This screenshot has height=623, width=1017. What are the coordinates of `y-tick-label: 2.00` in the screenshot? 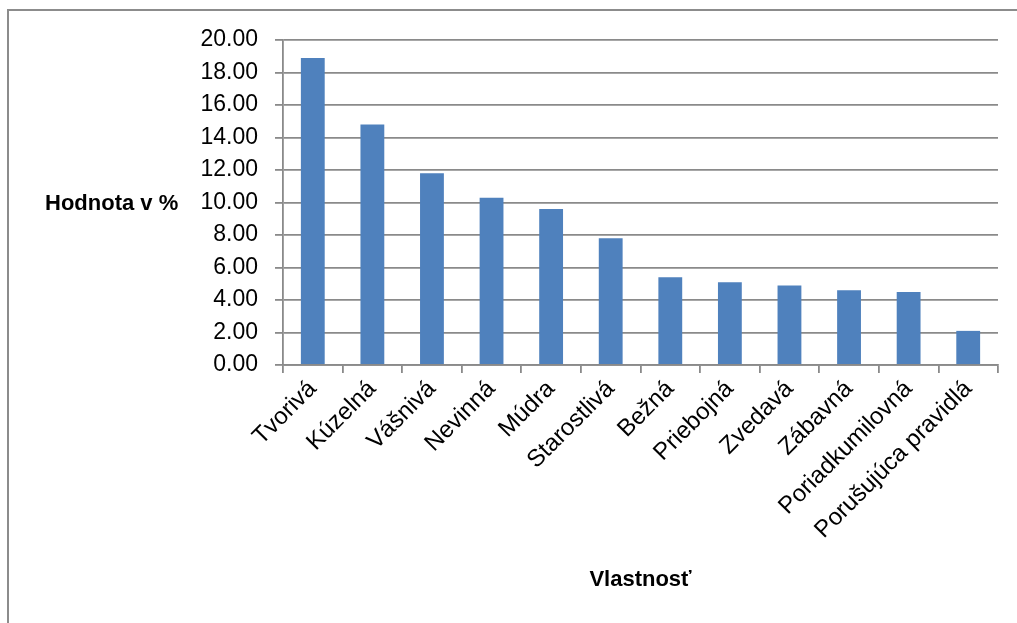 It's located at (235, 330).